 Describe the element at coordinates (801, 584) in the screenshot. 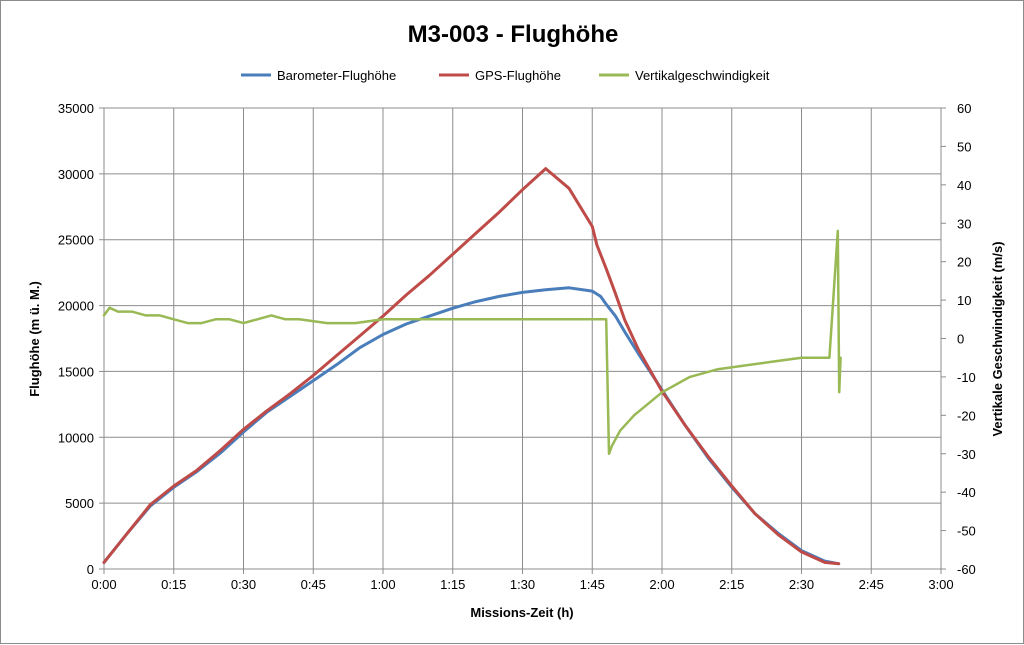

I see `x-tick-label: 2:30` at that location.